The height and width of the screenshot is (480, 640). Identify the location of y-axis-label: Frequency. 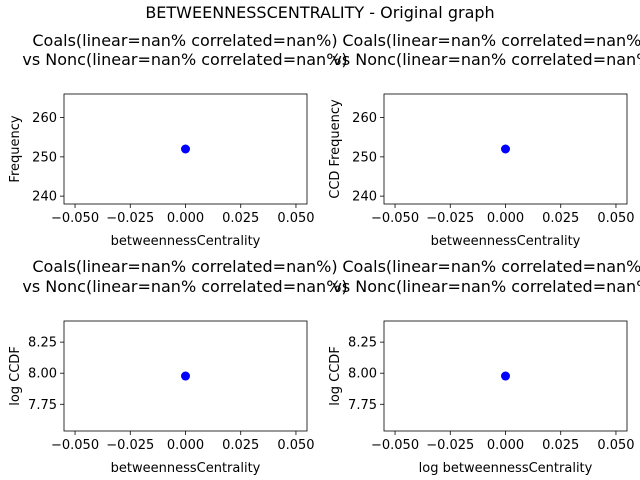
(15, 148).